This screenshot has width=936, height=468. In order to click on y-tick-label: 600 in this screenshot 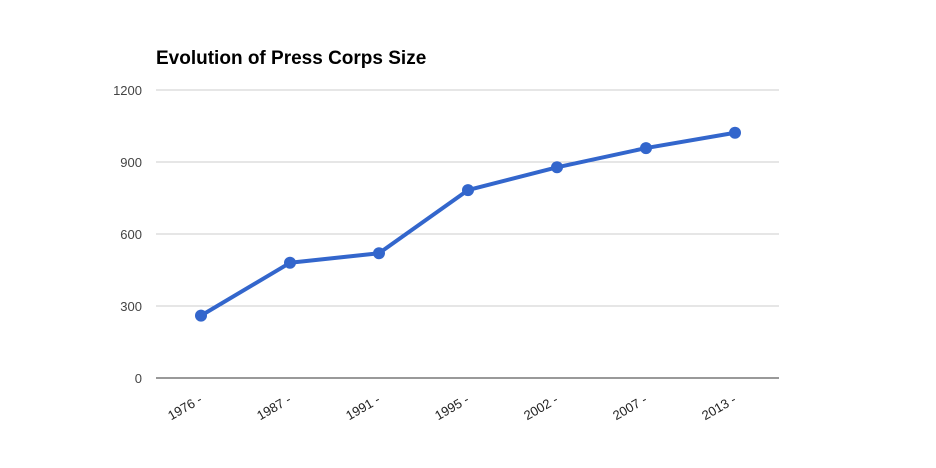, I will do `click(131, 234)`.